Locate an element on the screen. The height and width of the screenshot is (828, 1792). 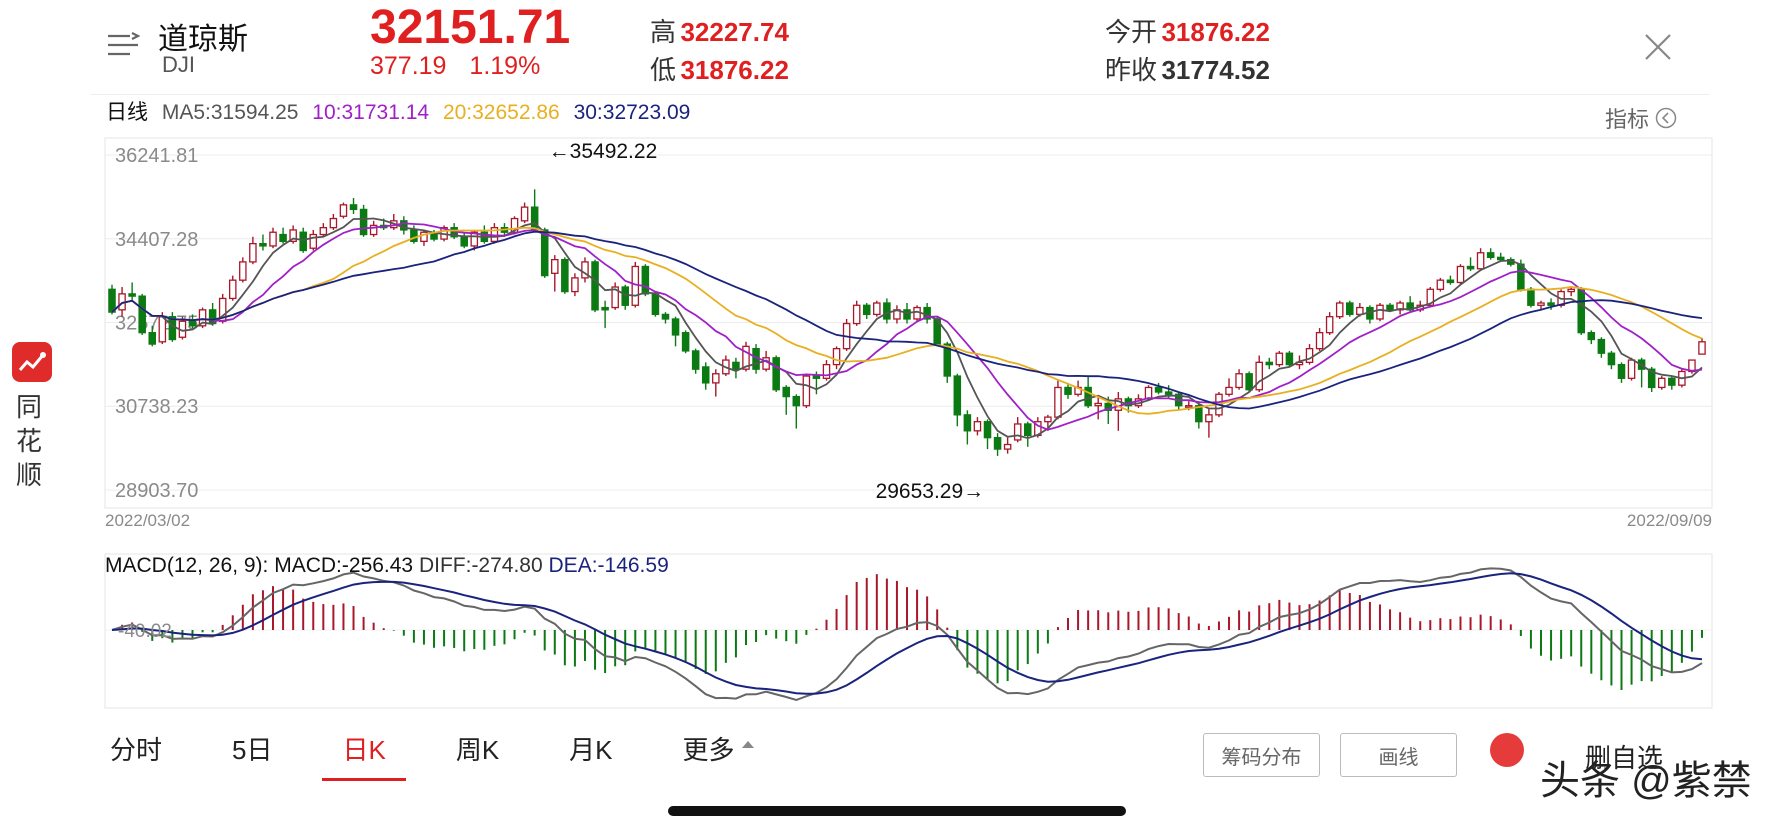
tab-daily: 日K is located at coordinates (364, 755).